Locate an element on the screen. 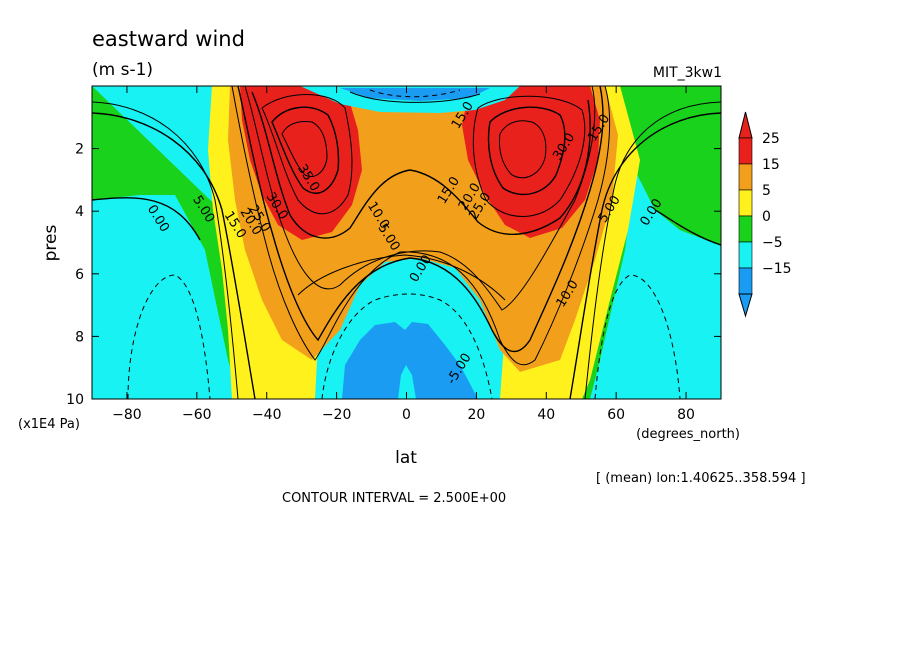 The width and height of the screenshot is (904, 654). chart-units: (m s-1) is located at coordinates (122, 70).